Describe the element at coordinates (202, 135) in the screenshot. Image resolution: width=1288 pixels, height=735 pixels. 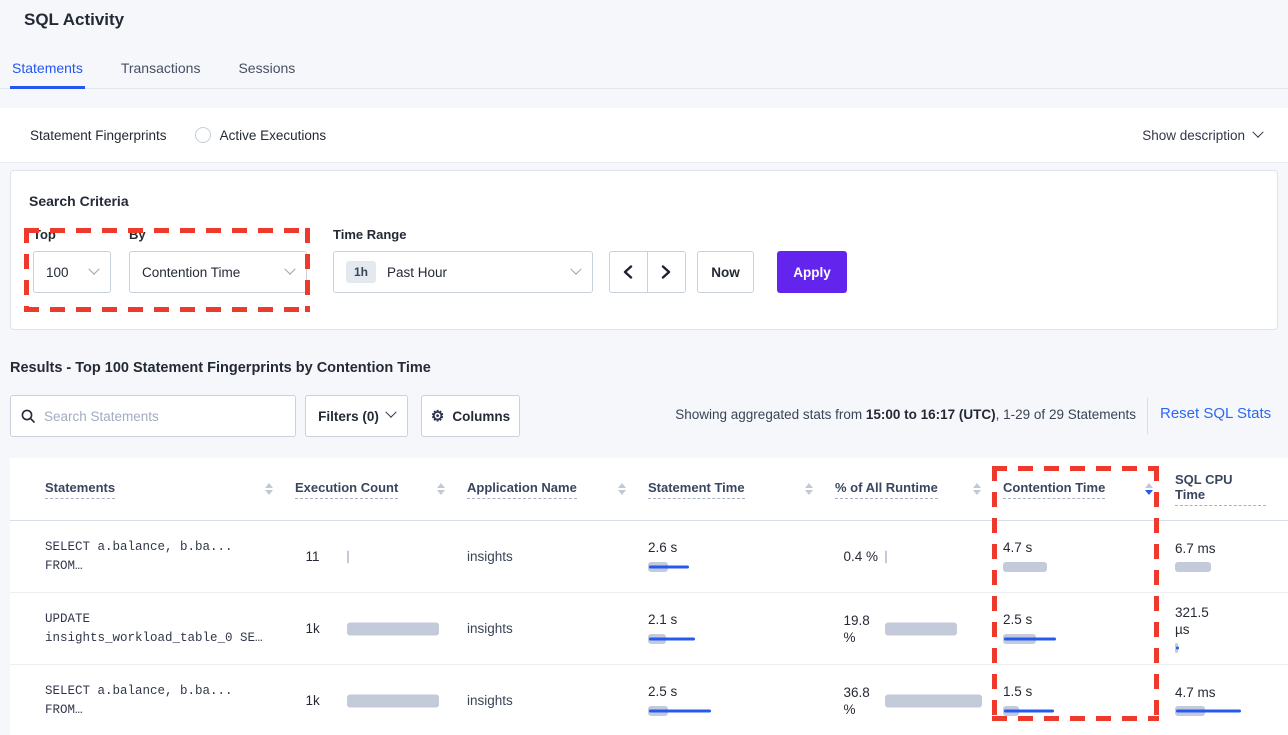
I see `radio-unselected-icon` at that location.